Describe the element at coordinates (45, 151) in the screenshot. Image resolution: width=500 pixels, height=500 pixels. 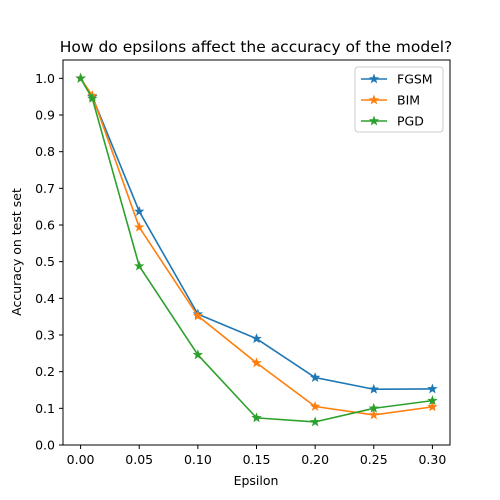
I see `y-tick-label: 0.8` at that location.